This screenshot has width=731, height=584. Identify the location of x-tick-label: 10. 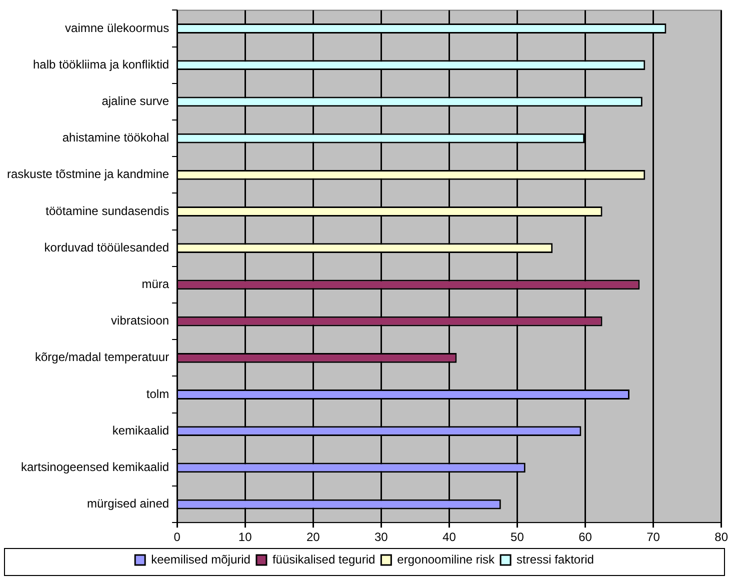
(245, 537).